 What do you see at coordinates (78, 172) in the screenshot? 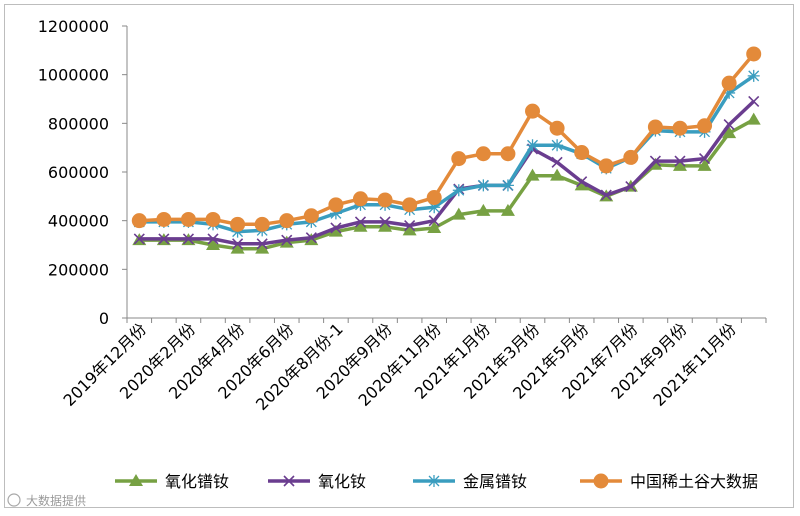
I see `y-tick-label: 600000` at bounding box center [78, 172].